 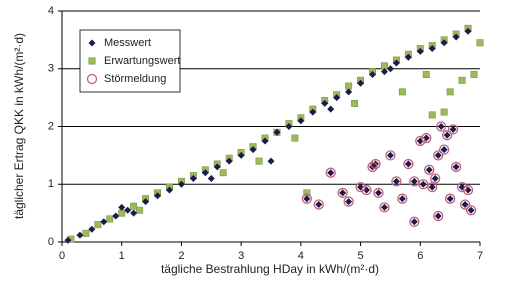 I want to click on y-tick-label: 1, so click(x=51, y=184).